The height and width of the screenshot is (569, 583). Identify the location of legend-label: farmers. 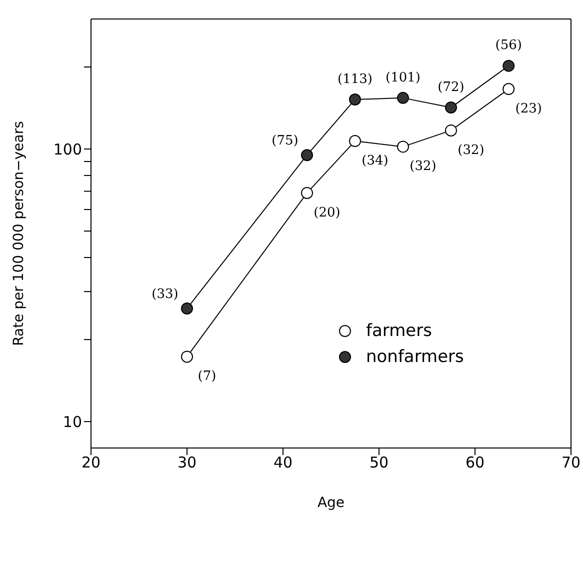
(399, 331).